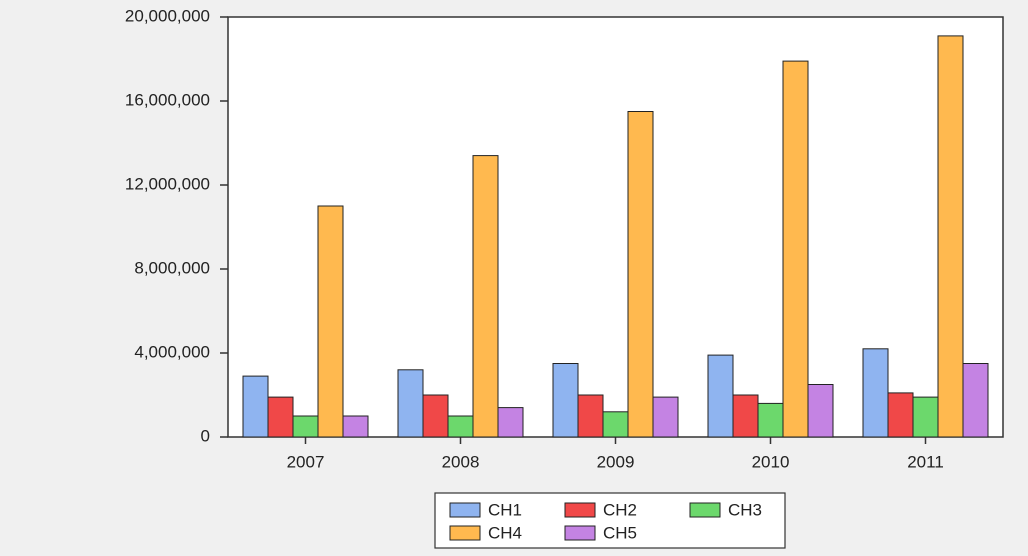  What do you see at coordinates (306, 461) in the screenshot?
I see `x-tick-label: 2007` at bounding box center [306, 461].